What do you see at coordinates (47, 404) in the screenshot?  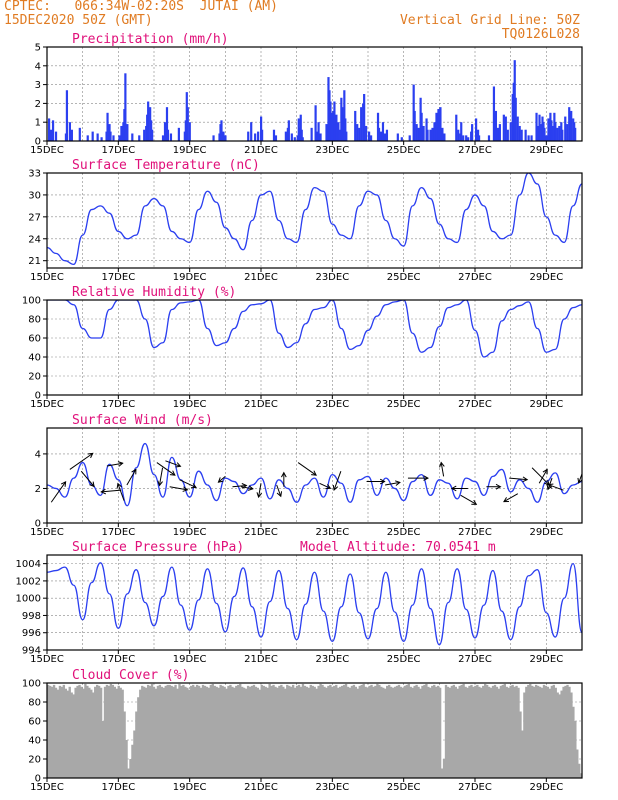 I see `x-tick-label: 15DEC` at bounding box center [47, 404].